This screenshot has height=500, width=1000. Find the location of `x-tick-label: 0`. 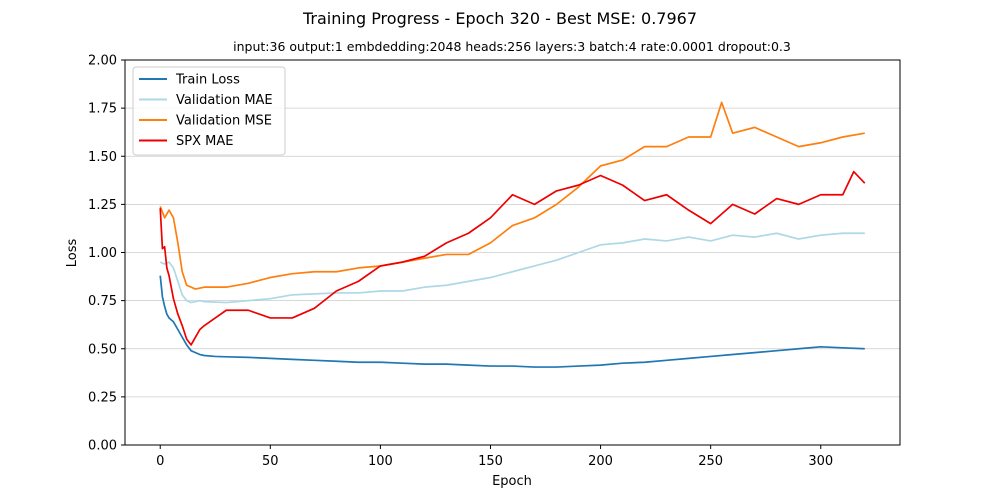

x-tick-label: 0 is located at coordinates (160, 461).